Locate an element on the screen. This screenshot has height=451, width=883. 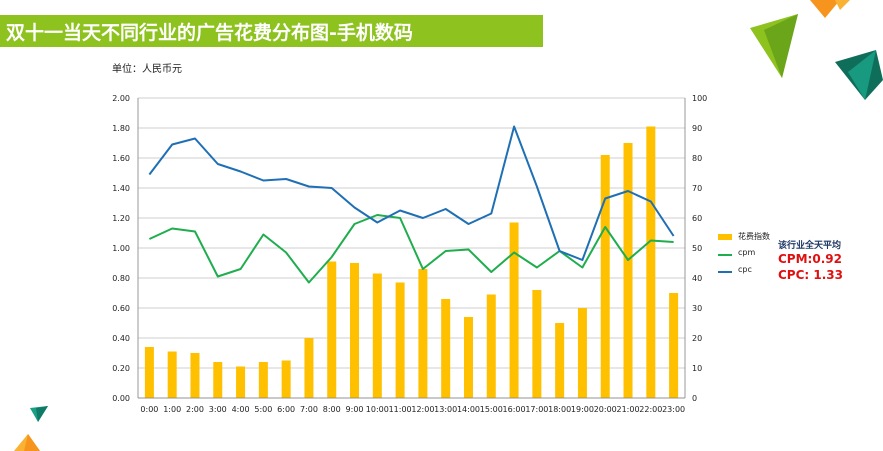
y2-tick-label: 70 is located at coordinates (697, 188).